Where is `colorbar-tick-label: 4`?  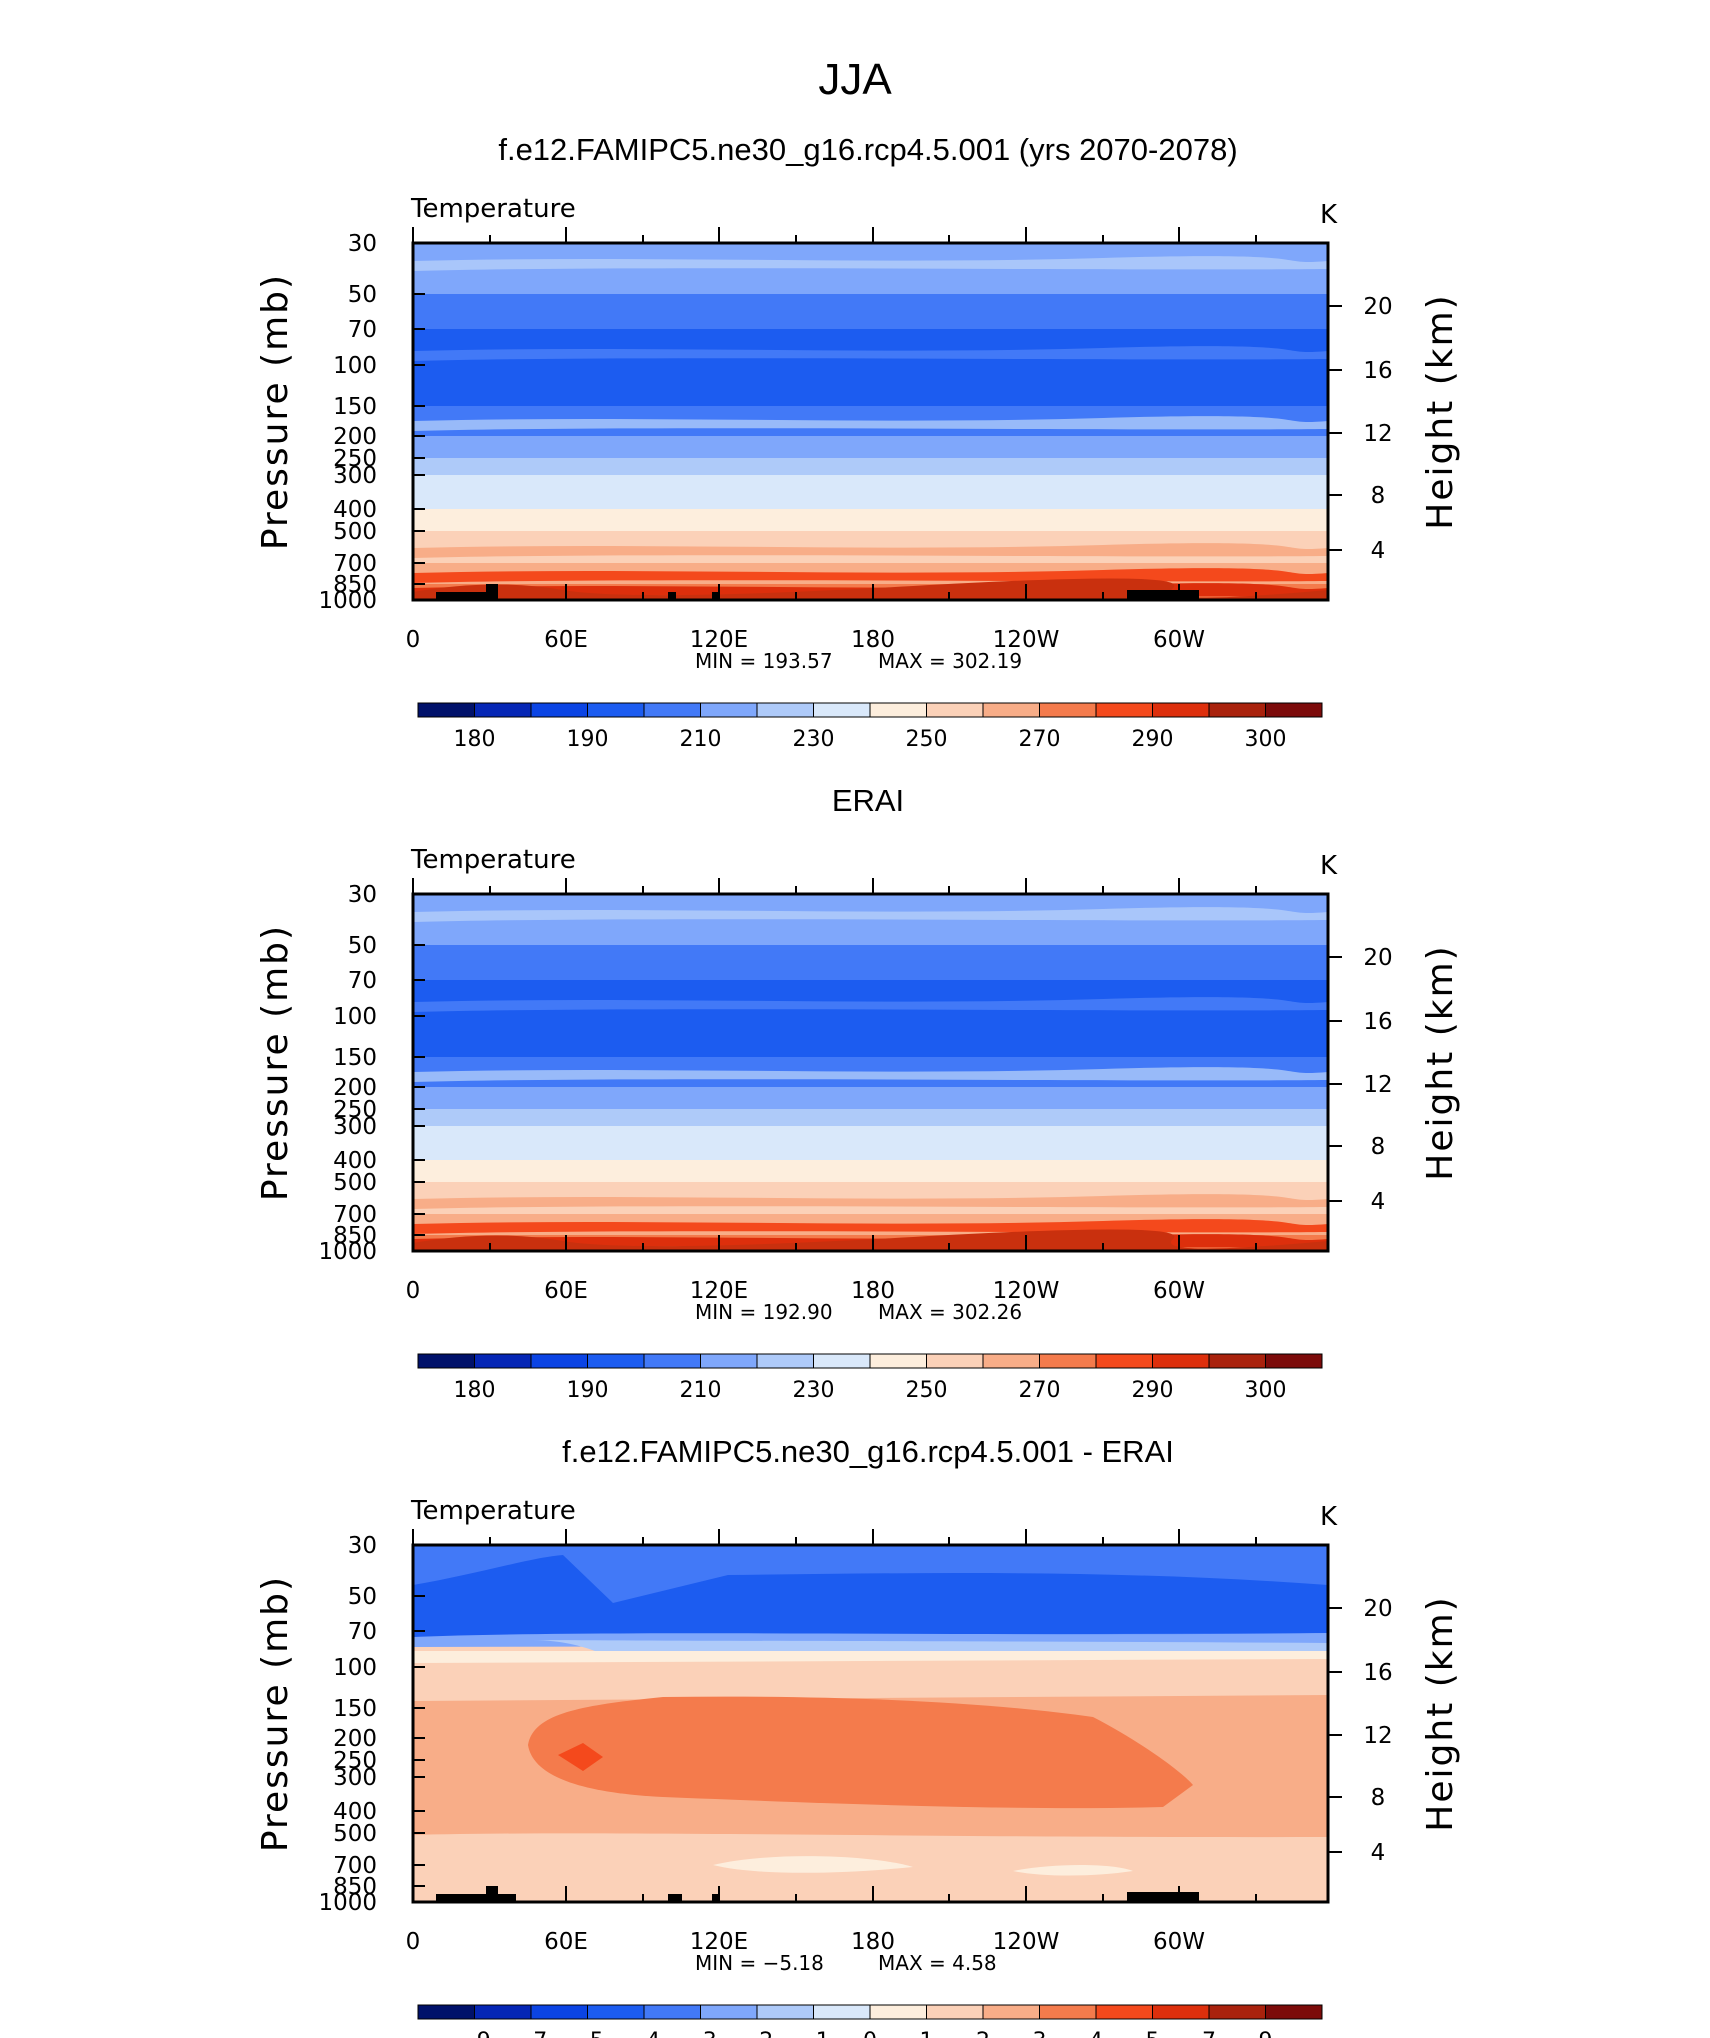
colorbar-tick-label: 4 is located at coordinates (1096, 2033).